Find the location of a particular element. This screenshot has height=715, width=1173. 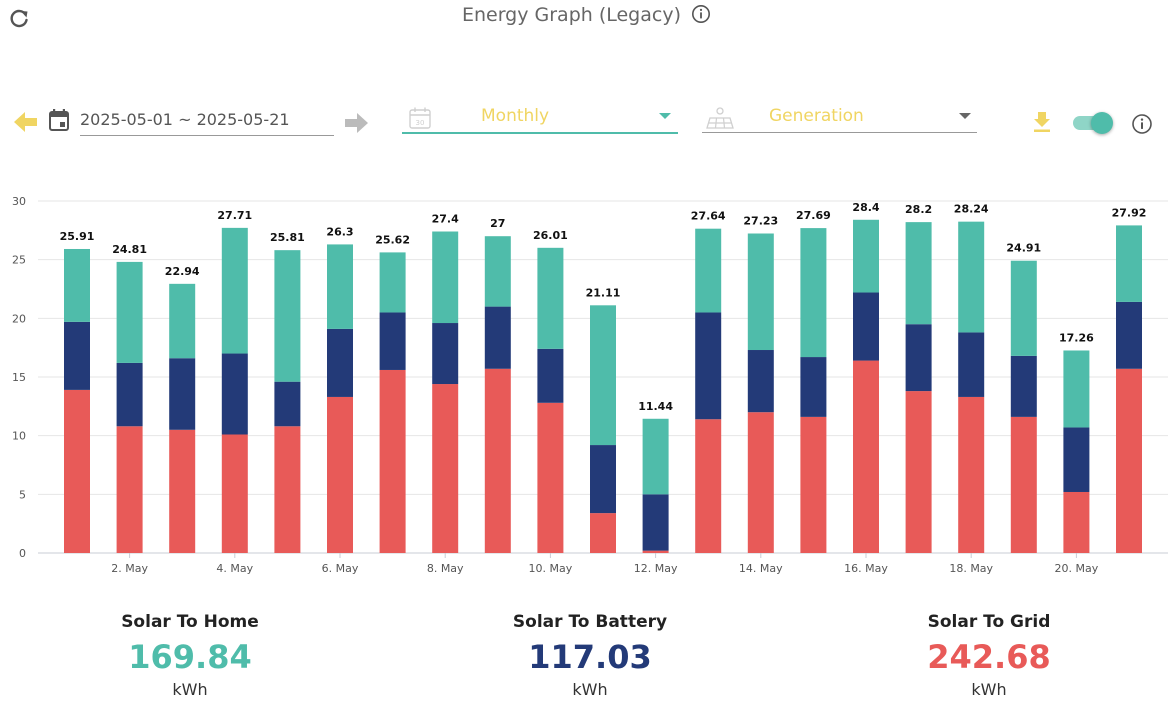

data-label: 24.91 is located at coordinates (1023, 248).